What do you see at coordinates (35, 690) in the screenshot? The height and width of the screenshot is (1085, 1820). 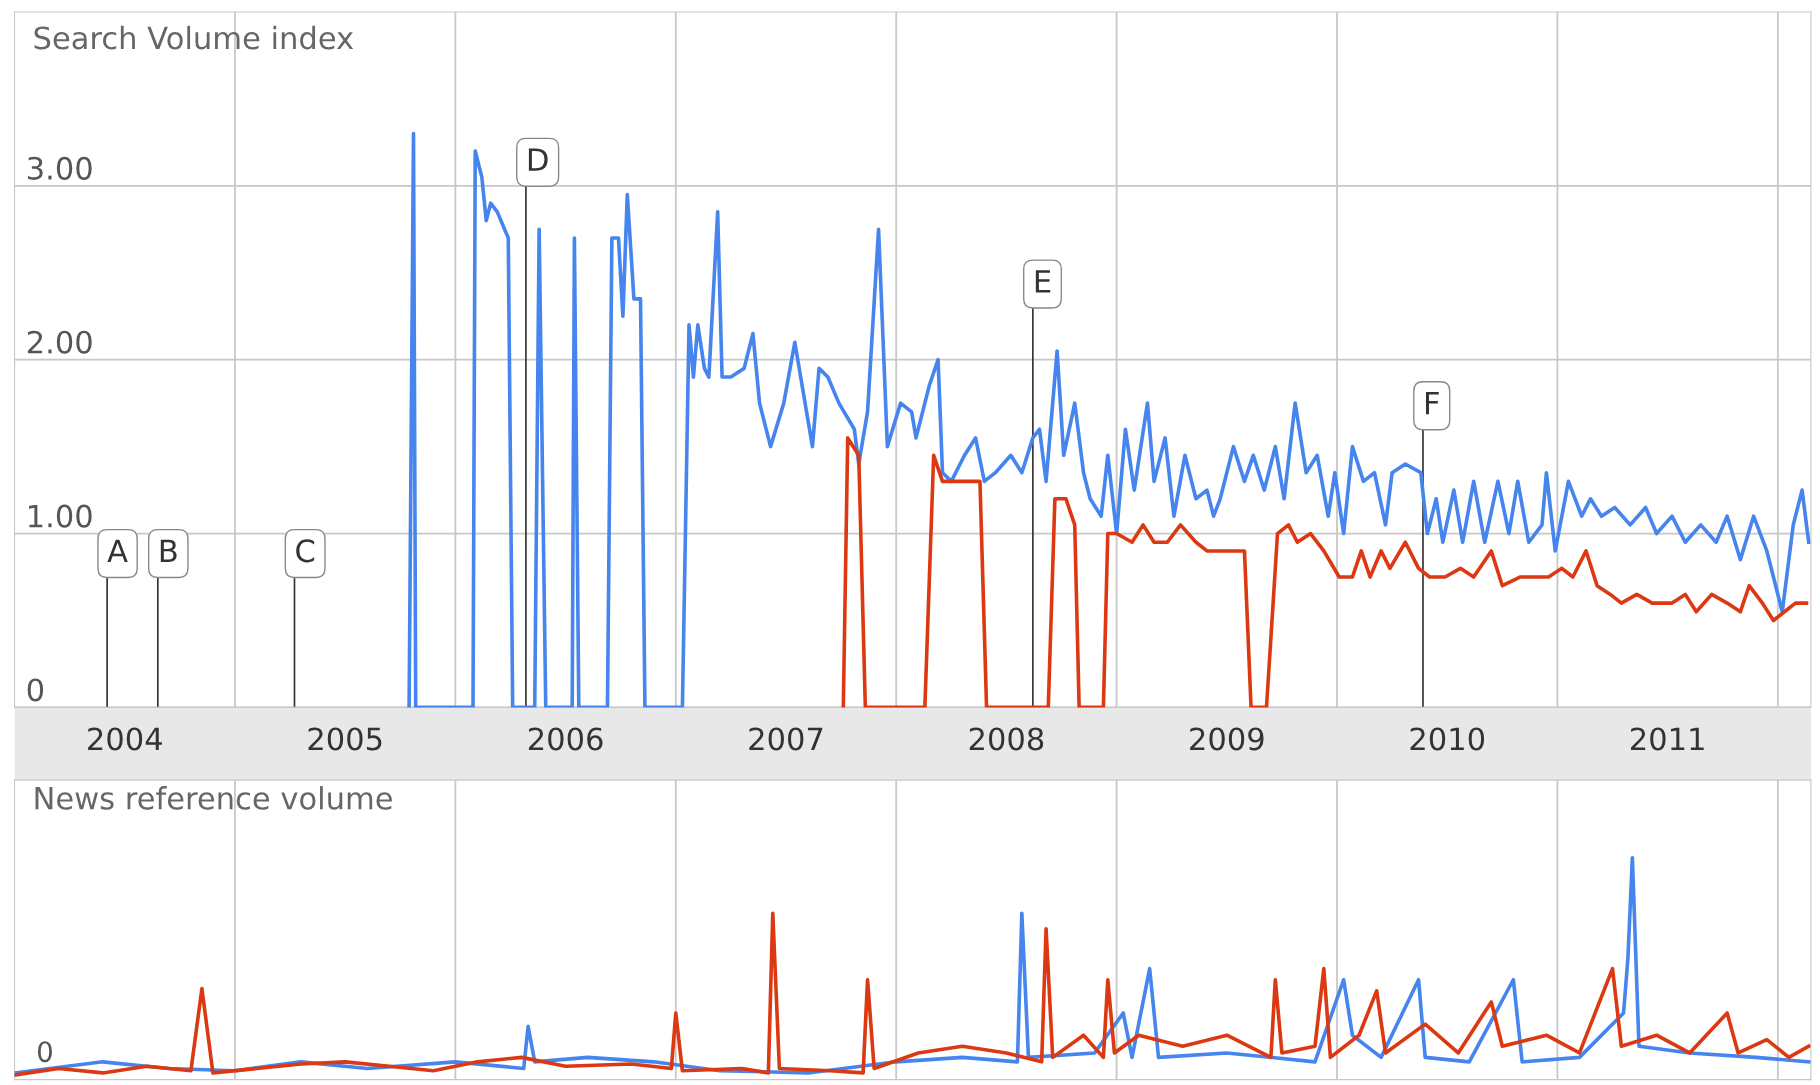 I see `y-tick-label: 0` at bounding box center [35, 690].